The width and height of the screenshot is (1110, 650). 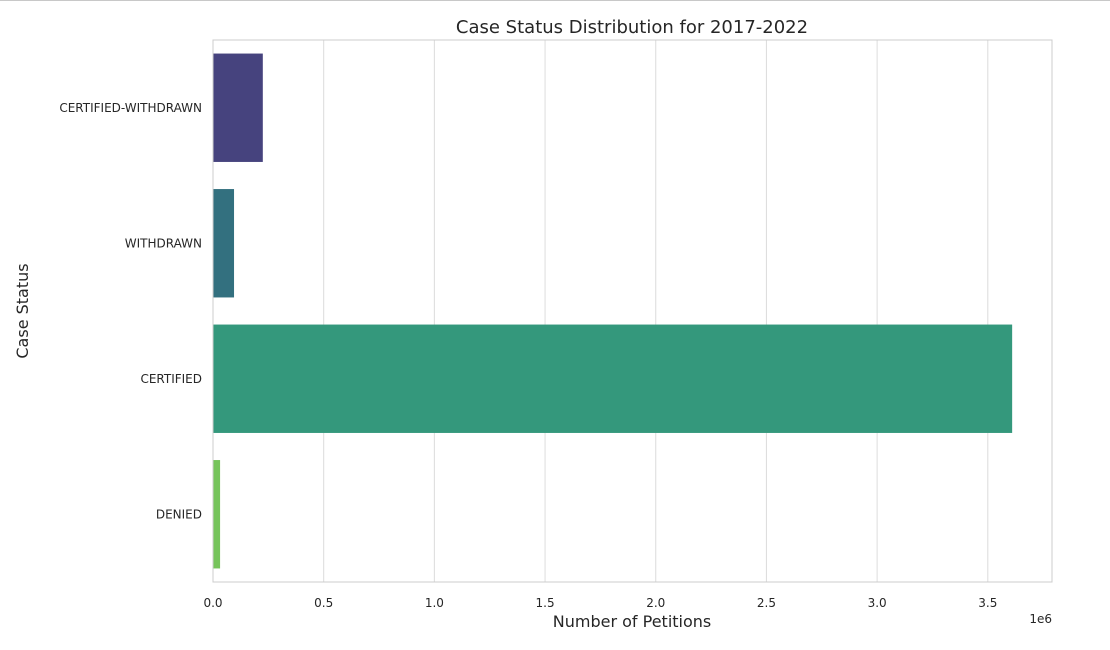 I want to click on x-tick-label: 0.5, so click(x=323, y=603).